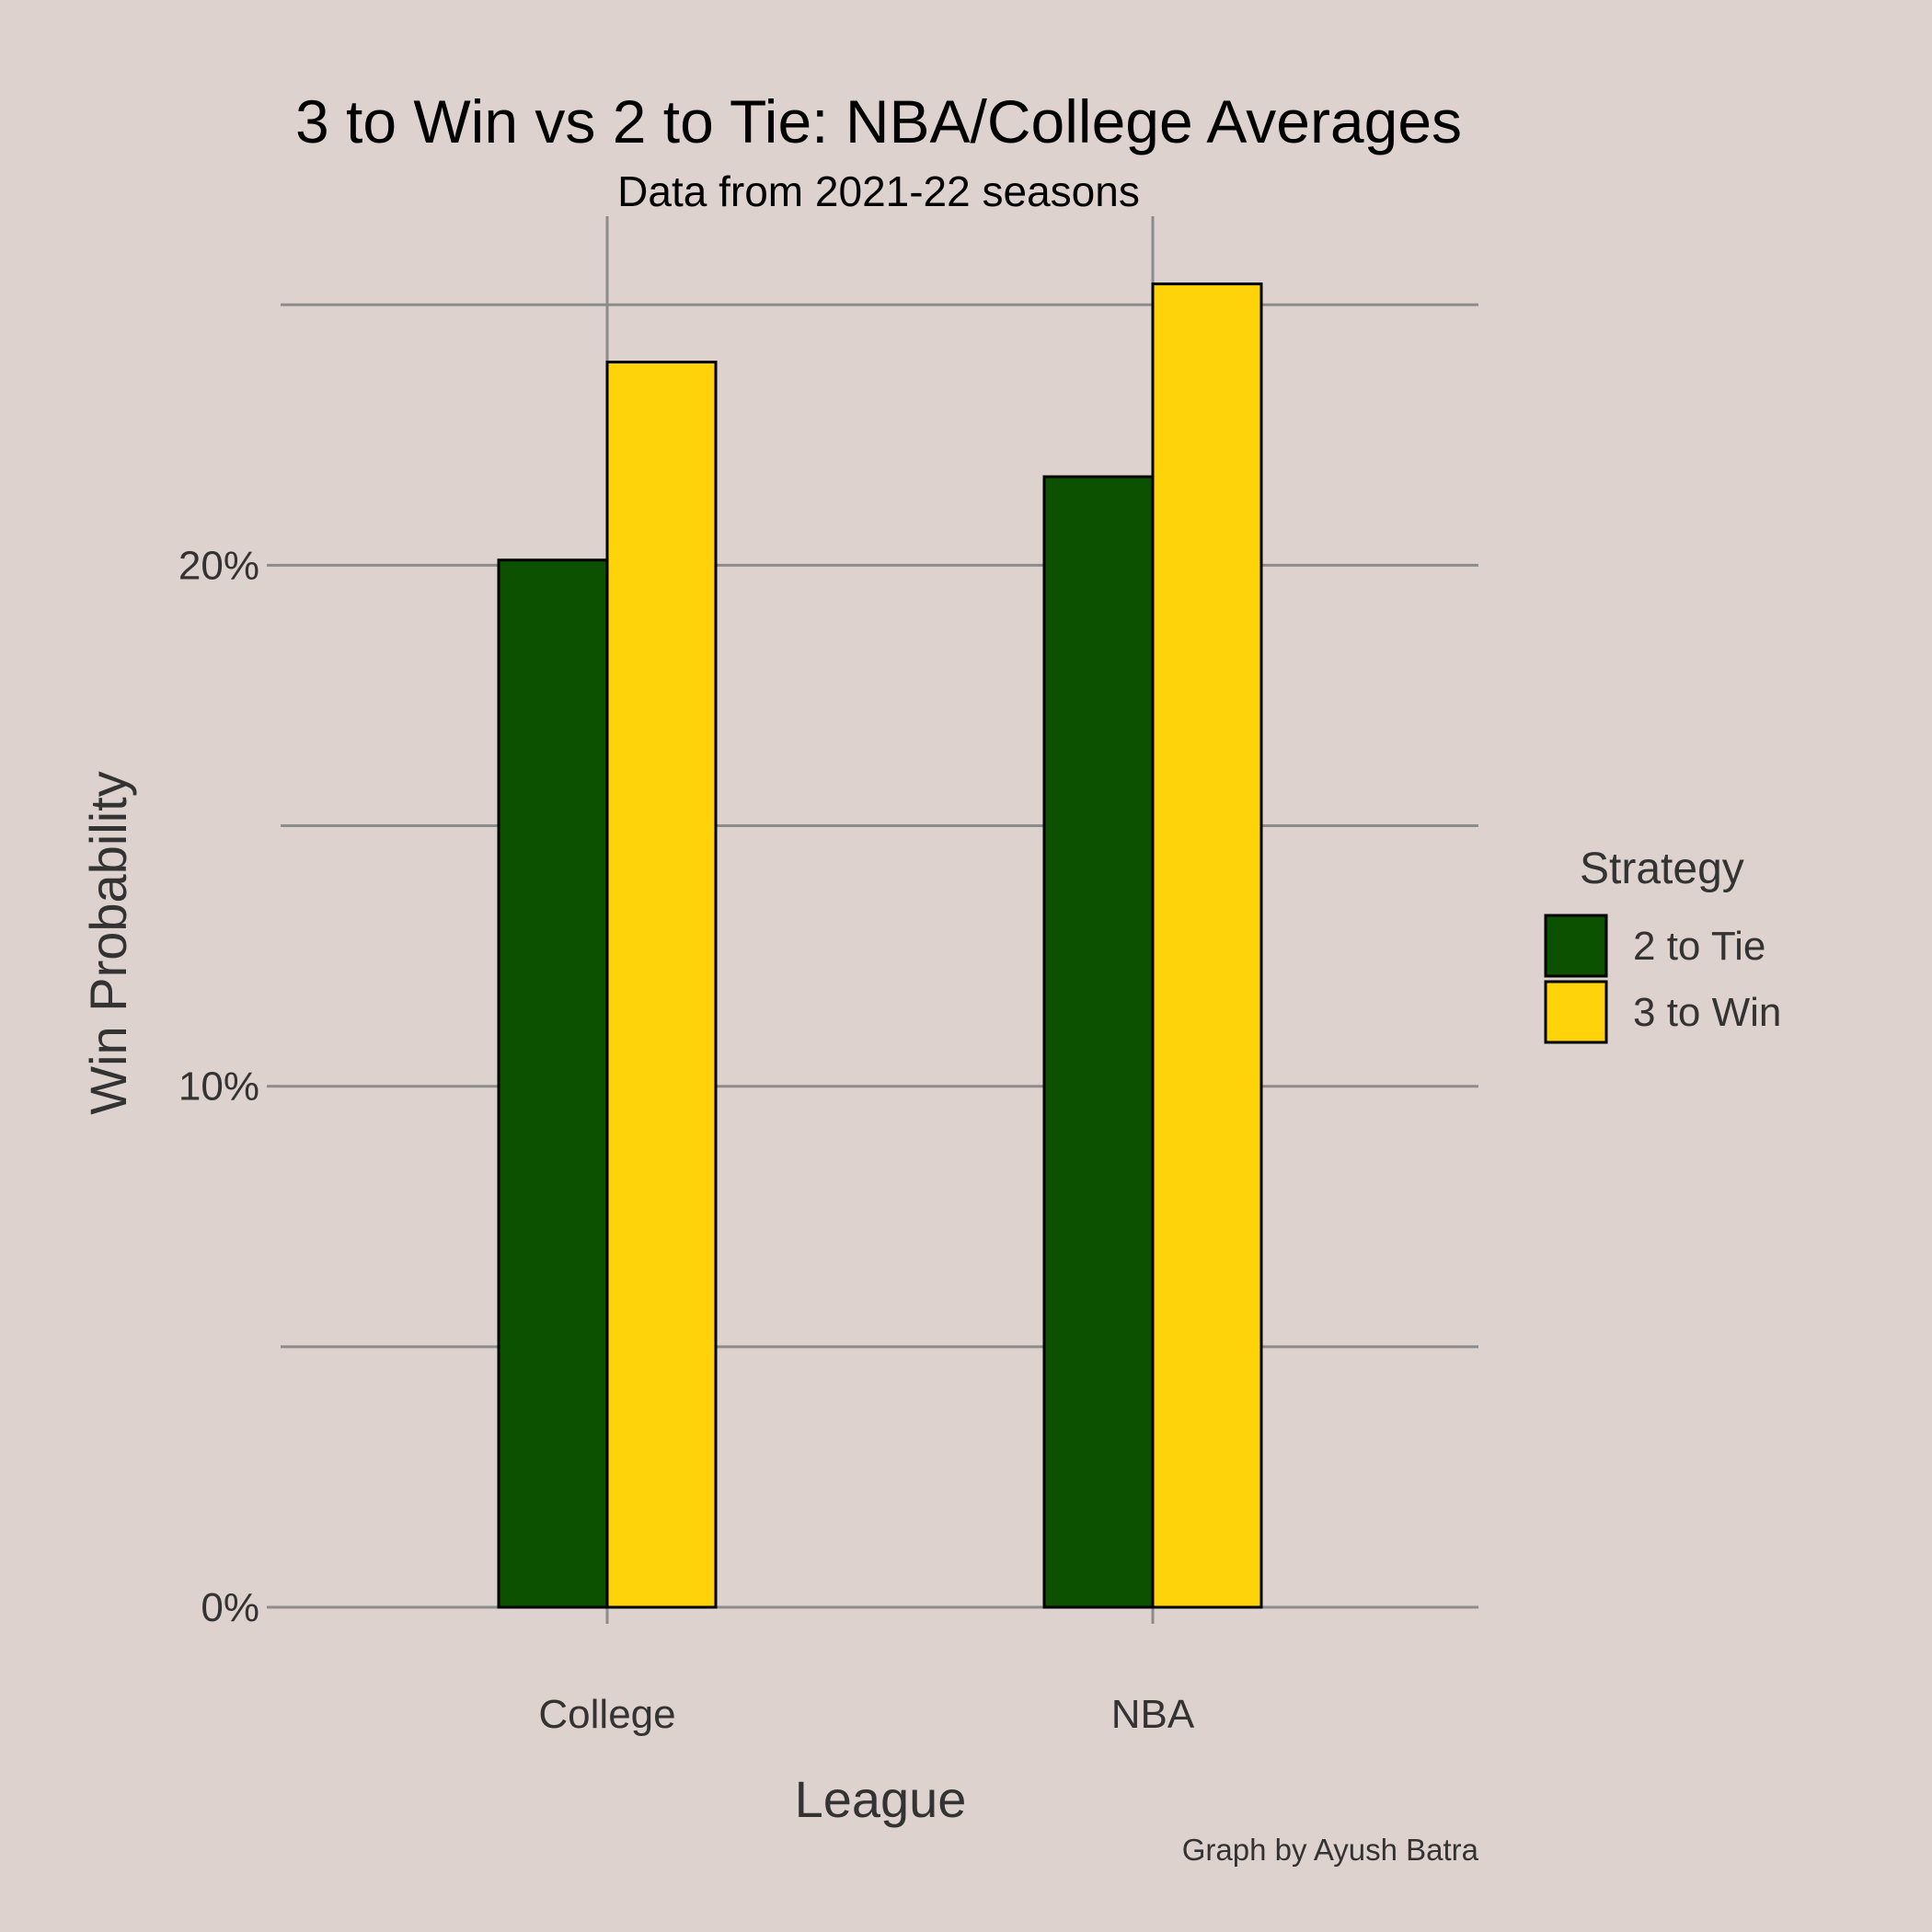  I want to click on y-tick-label: 10%, so click(218, 1087).